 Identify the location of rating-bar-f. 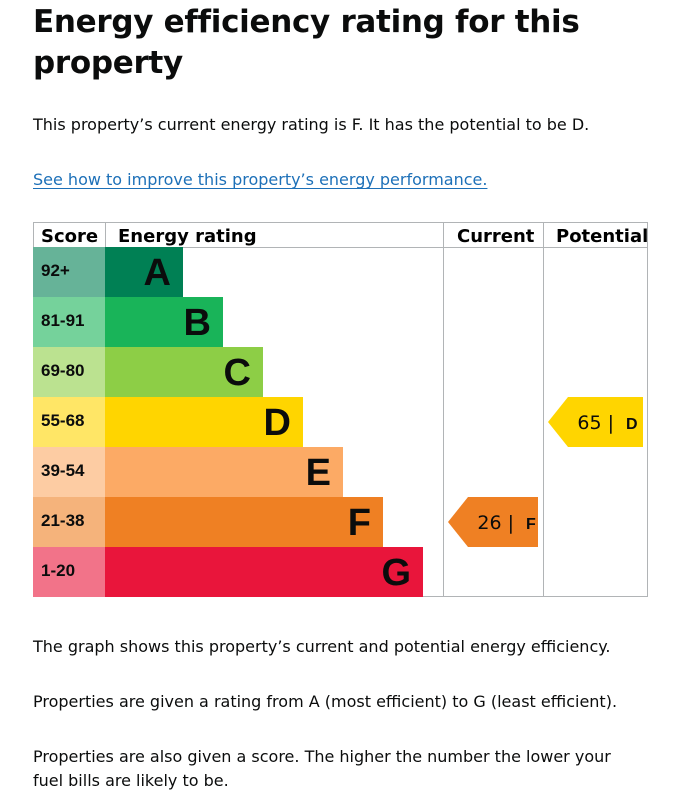
(244, 522).